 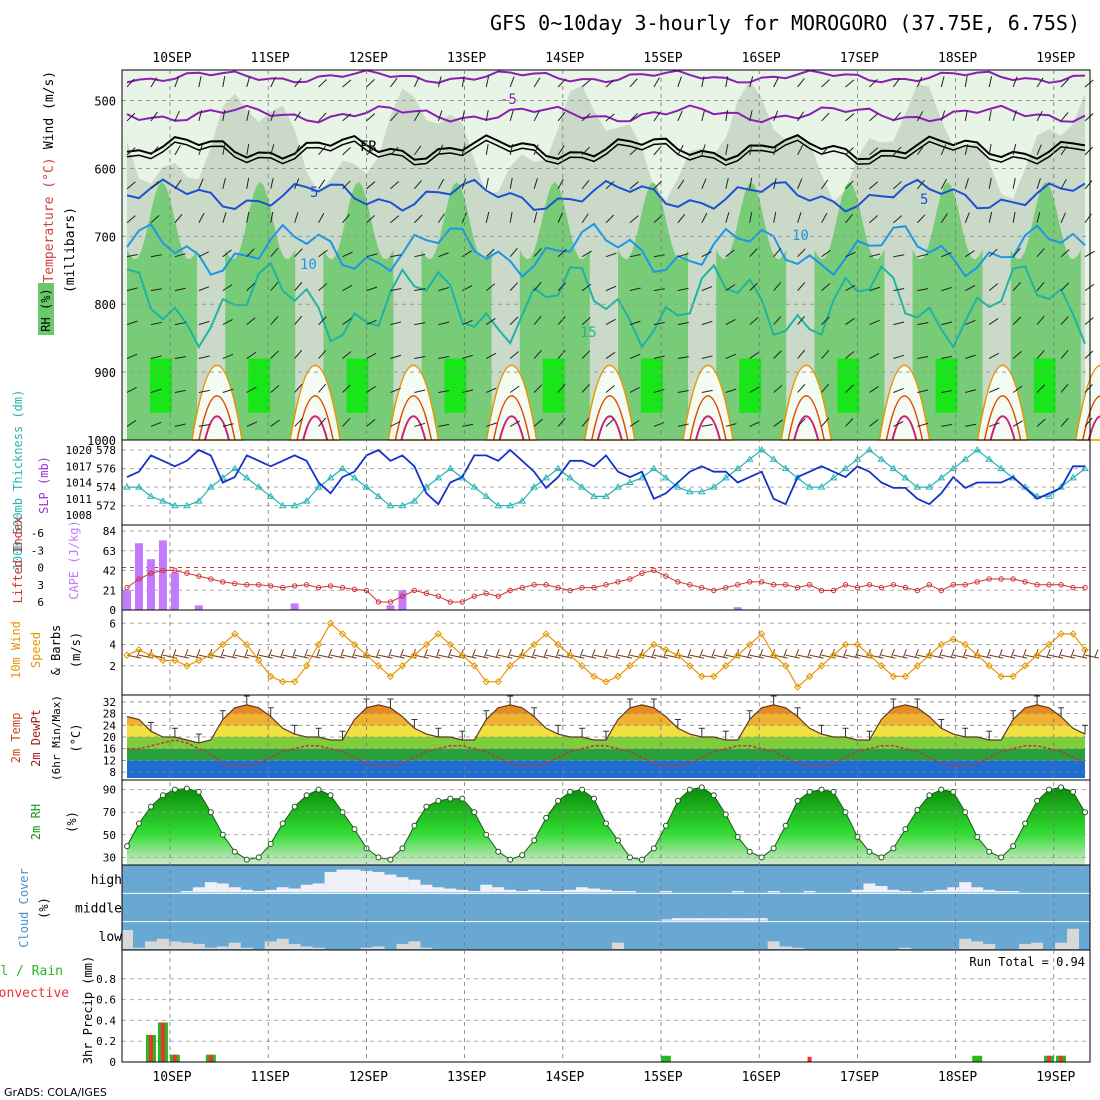 What do you see at coordinates (606, 114) in the screenshot?
I see `temp-contour--5` at bounding box center [606, 114].